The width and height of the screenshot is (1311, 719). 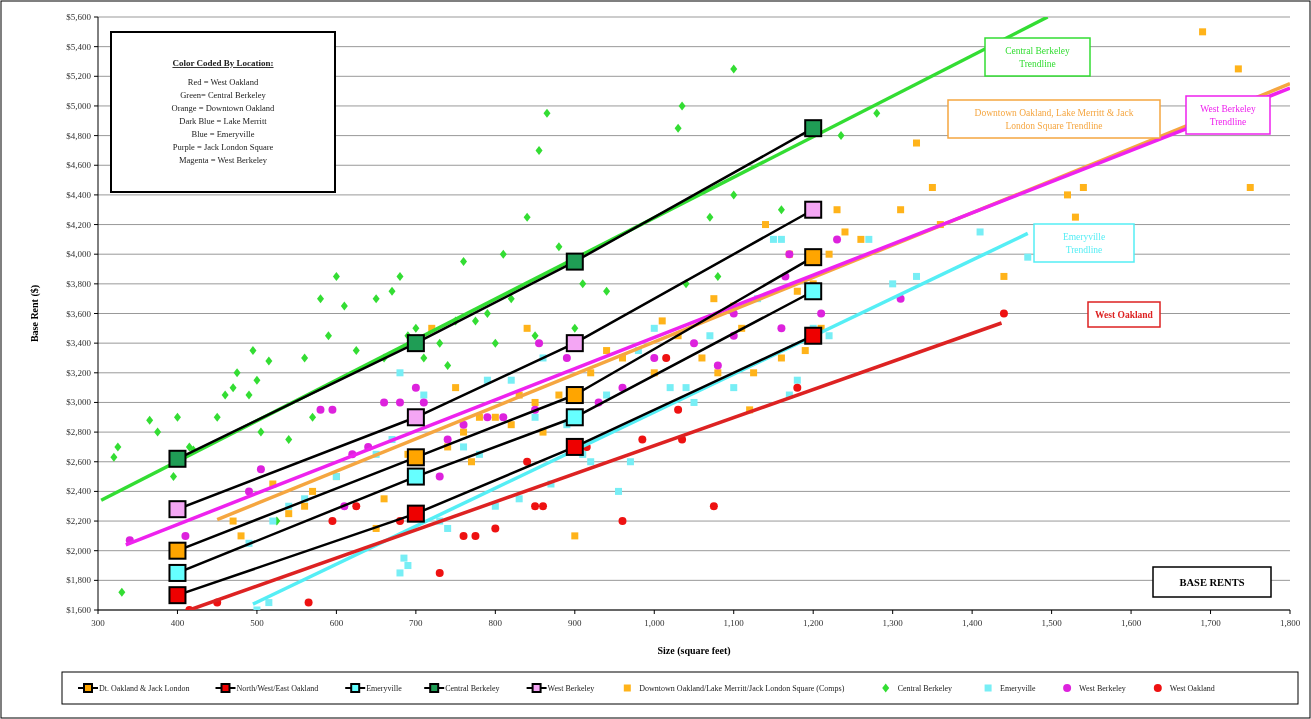 What do you see at coordinates (79, 194) in the screenshot?
I see `y-tick-label: $4,400` at bounding box center [79, 194].